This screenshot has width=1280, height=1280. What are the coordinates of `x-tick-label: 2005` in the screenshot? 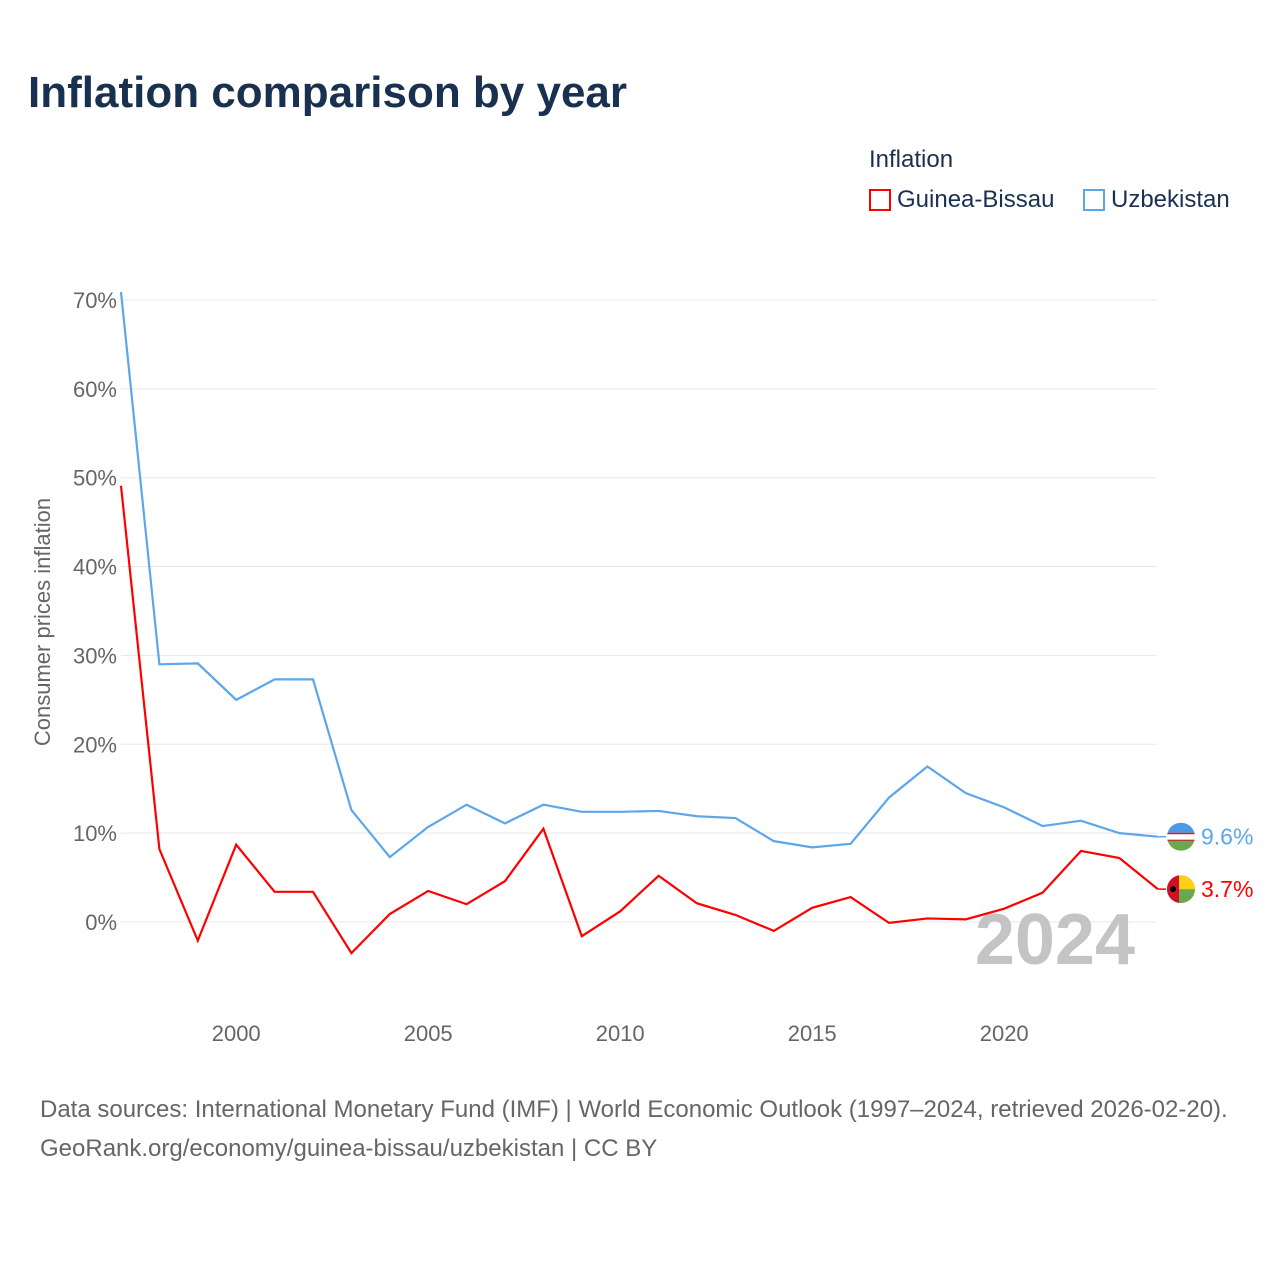 It's located at (428, 1033).